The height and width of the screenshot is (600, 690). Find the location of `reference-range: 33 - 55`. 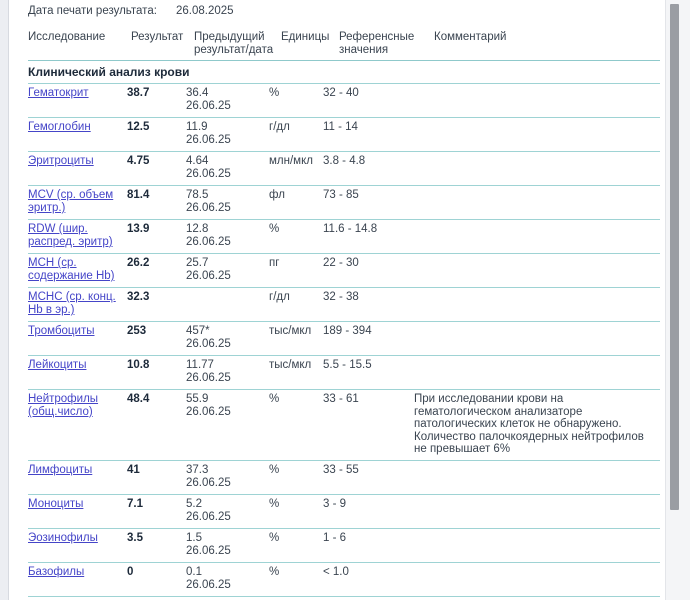

reference-range: 33 - 55 is located at coordinates (341, 469).